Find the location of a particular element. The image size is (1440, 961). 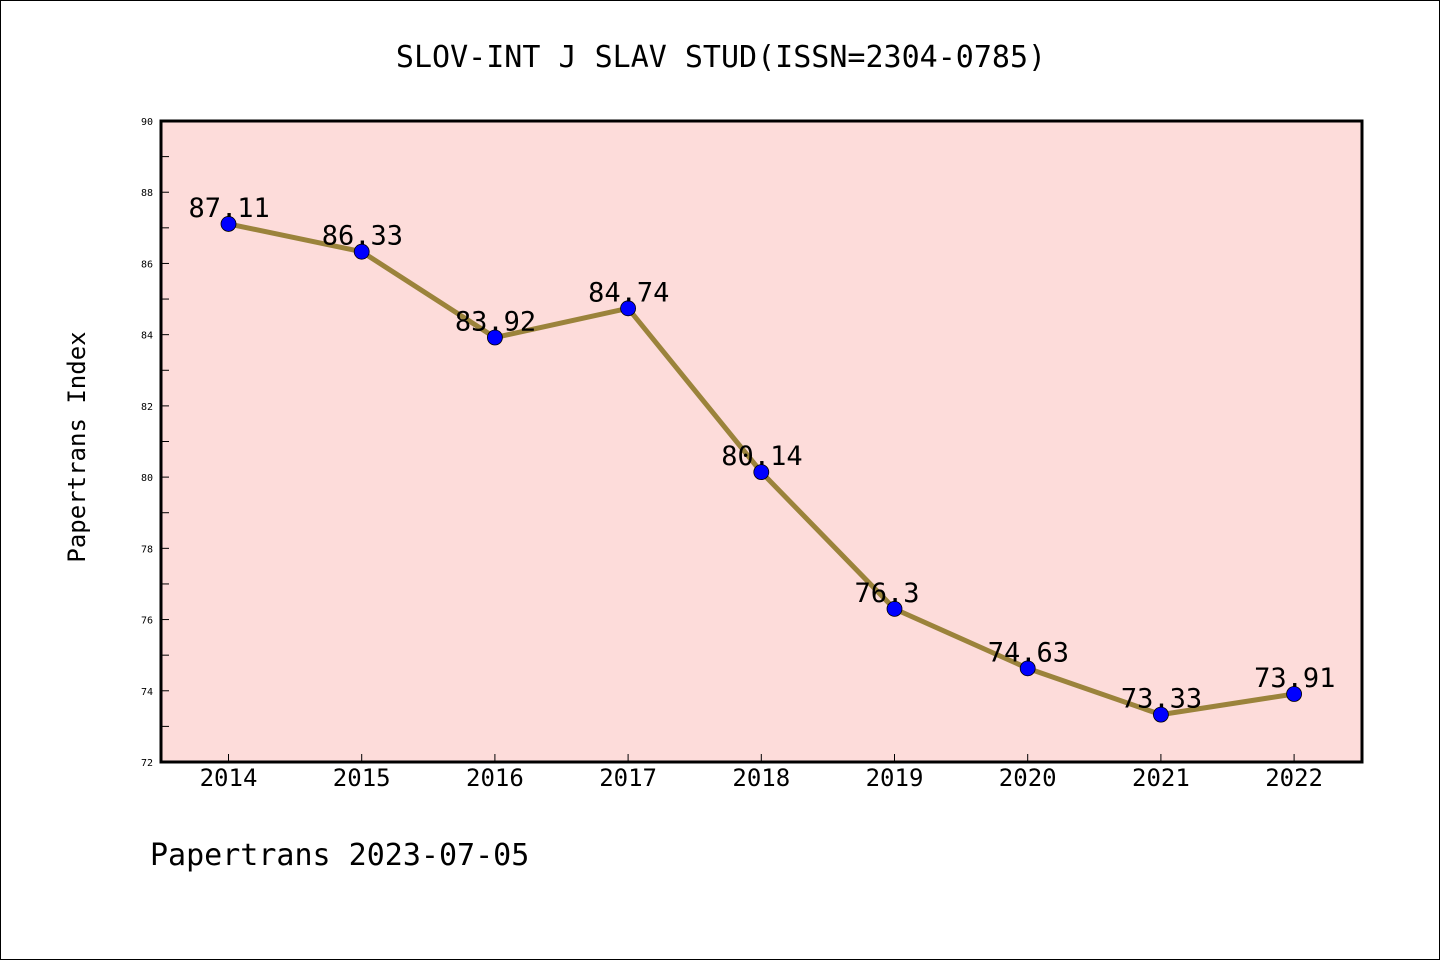

footer-text: Papertrans 2023-07-05 is located at coordinates (339, 855).